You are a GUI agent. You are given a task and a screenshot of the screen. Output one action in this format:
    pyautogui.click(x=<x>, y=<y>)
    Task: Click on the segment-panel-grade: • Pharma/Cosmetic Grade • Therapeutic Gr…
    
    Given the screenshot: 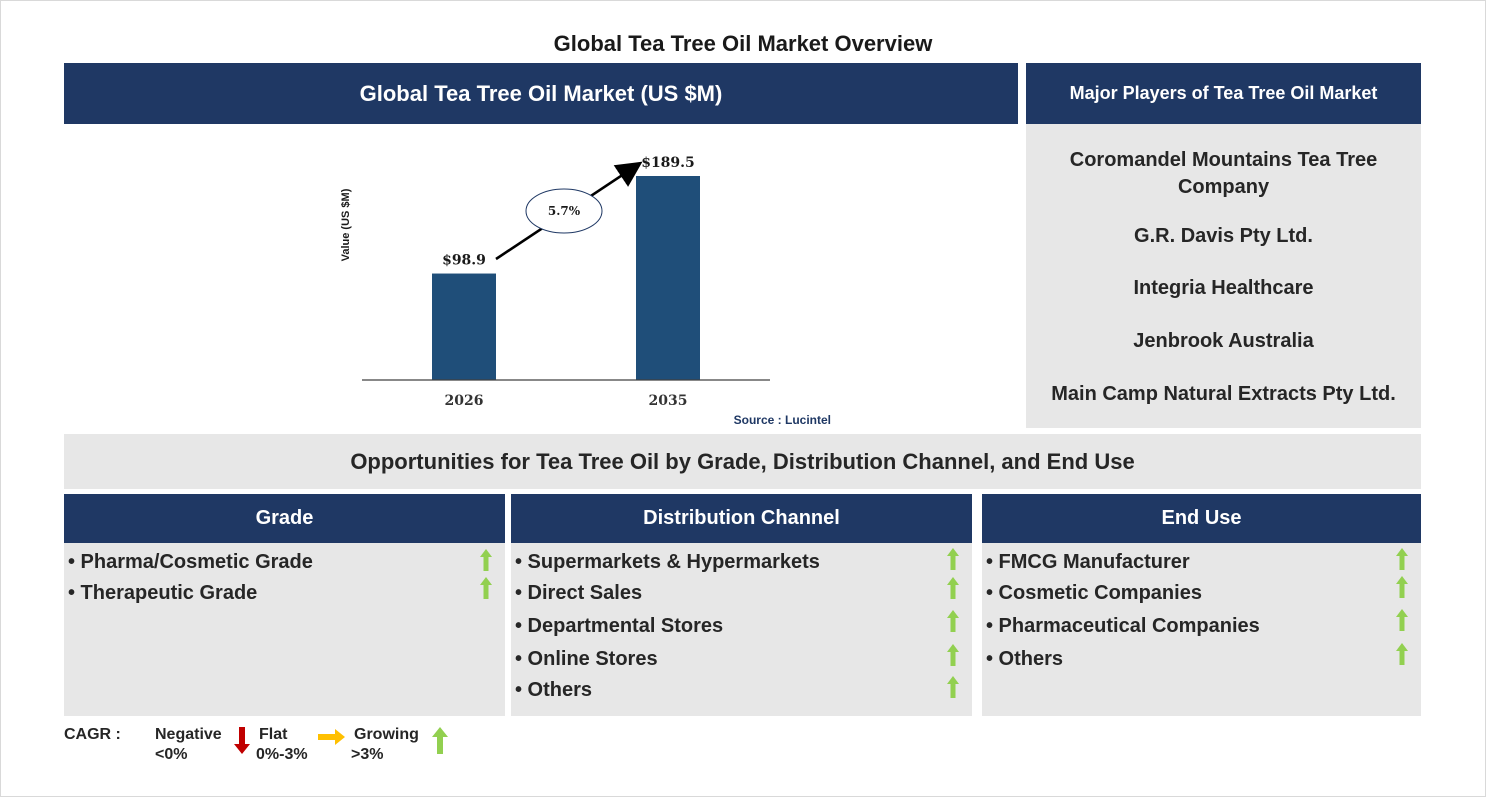 What is the action you would take?
    pyautogui.click(x=284, y=629)
    